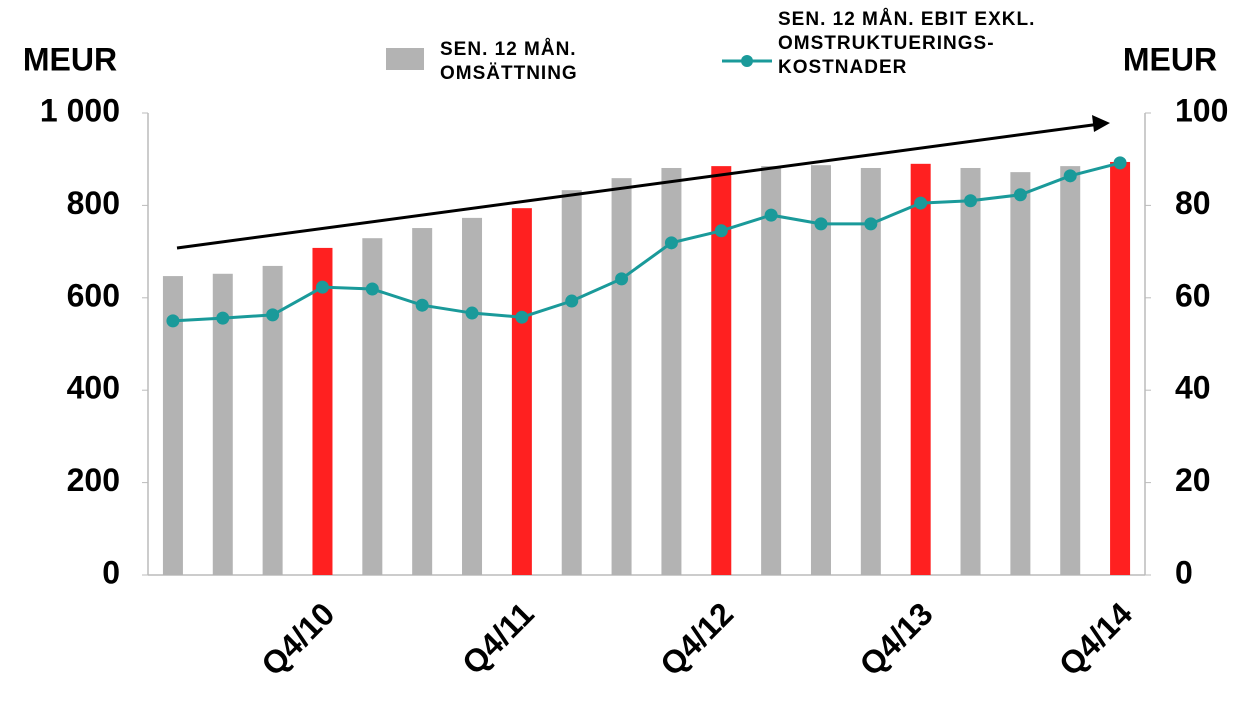 The width and height of the screenshot is (1245, 702). Describe the element at coordinates (498, 638) in the screenshot. I see `x-tick-label: Q4/11` at that location.